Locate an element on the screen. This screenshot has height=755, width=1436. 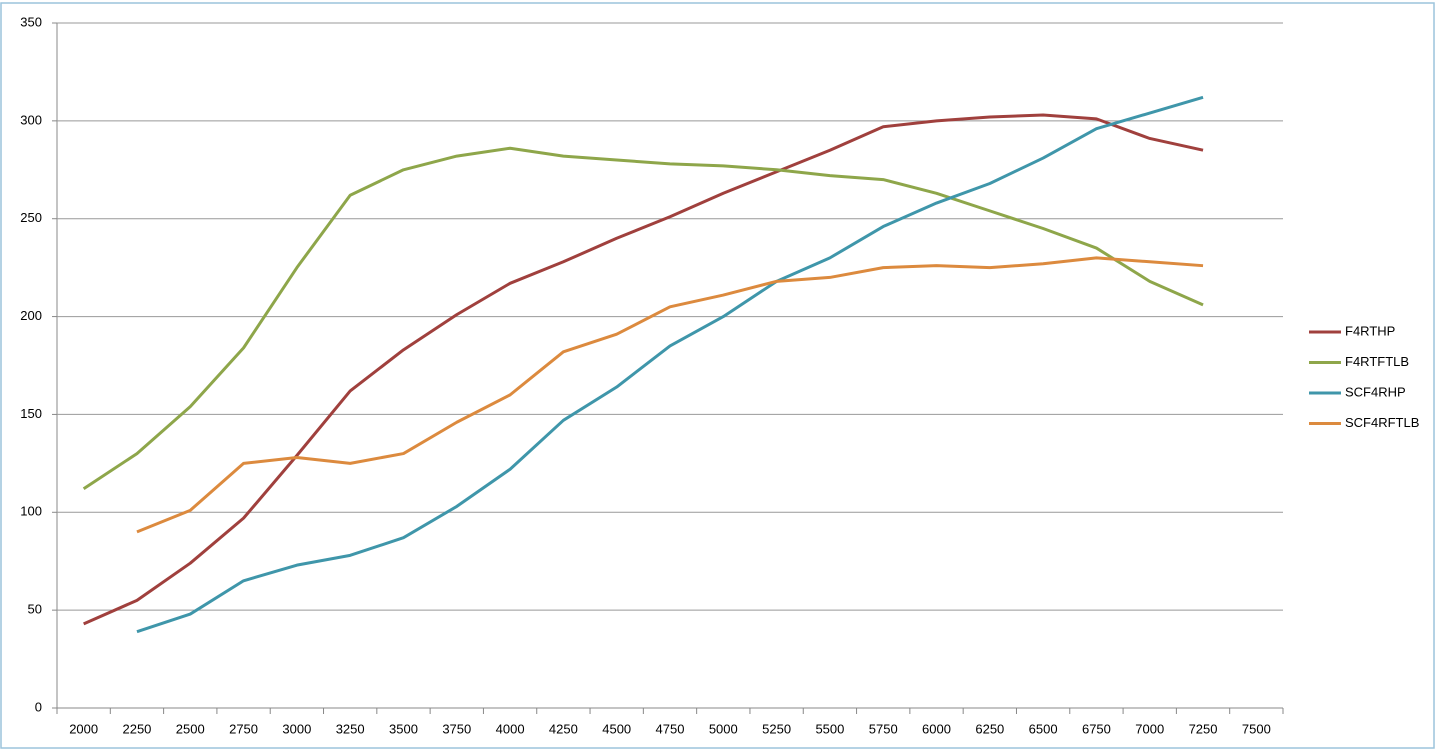
x-tick-label: 7500 is located at coordinates (1256, 728).